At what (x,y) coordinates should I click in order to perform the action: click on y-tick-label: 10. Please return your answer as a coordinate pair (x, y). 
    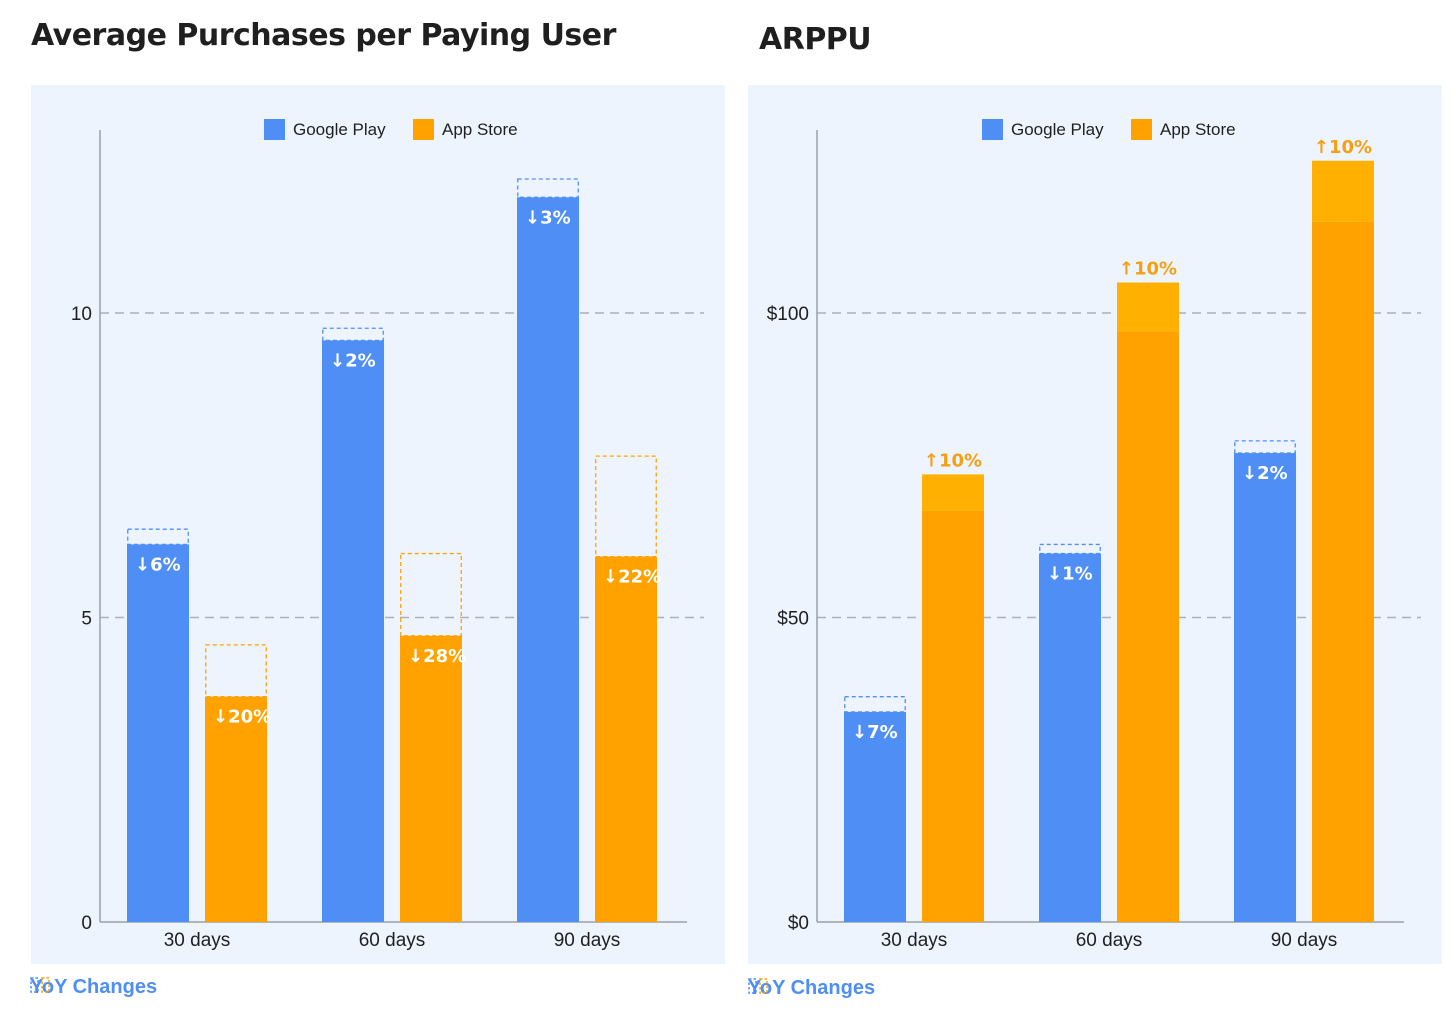
    Looking at the image, I should click on (81, 314).